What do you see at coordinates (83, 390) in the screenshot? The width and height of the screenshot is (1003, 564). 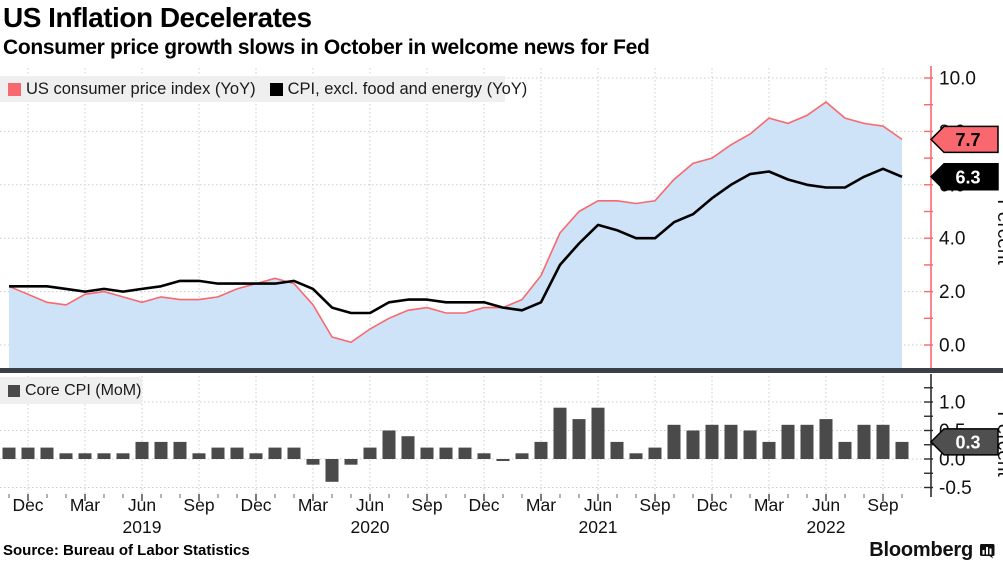 I see `legend-label-mom: Core CPI (MoM)` at bounding box center [83, 390].